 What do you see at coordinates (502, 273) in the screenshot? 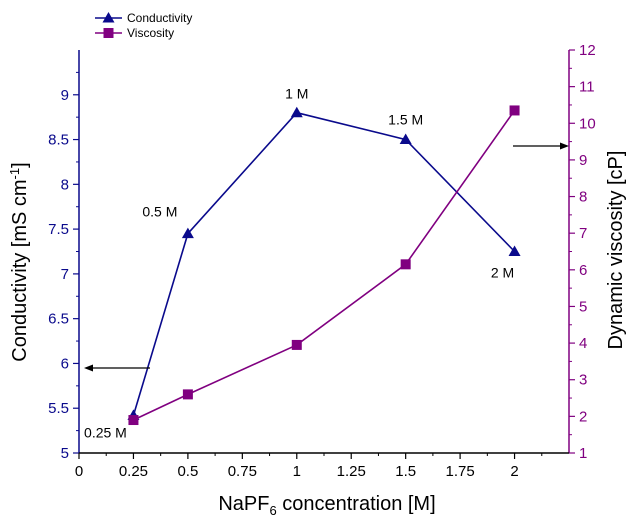
I see `annotation-label: 2 M` at bounding box center [502, 273].